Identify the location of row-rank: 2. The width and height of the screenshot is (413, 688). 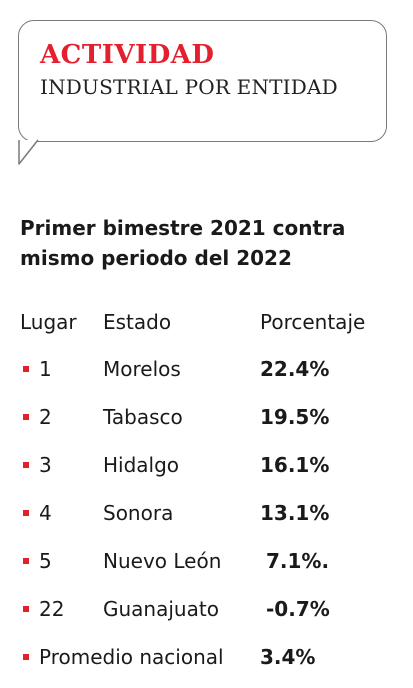
(45, 417).